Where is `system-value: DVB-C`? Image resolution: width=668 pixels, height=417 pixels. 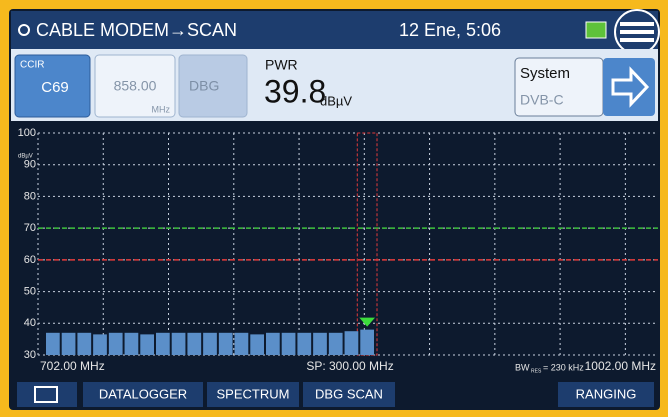
system-value: DVB-C is located at coordinates (542, 100).